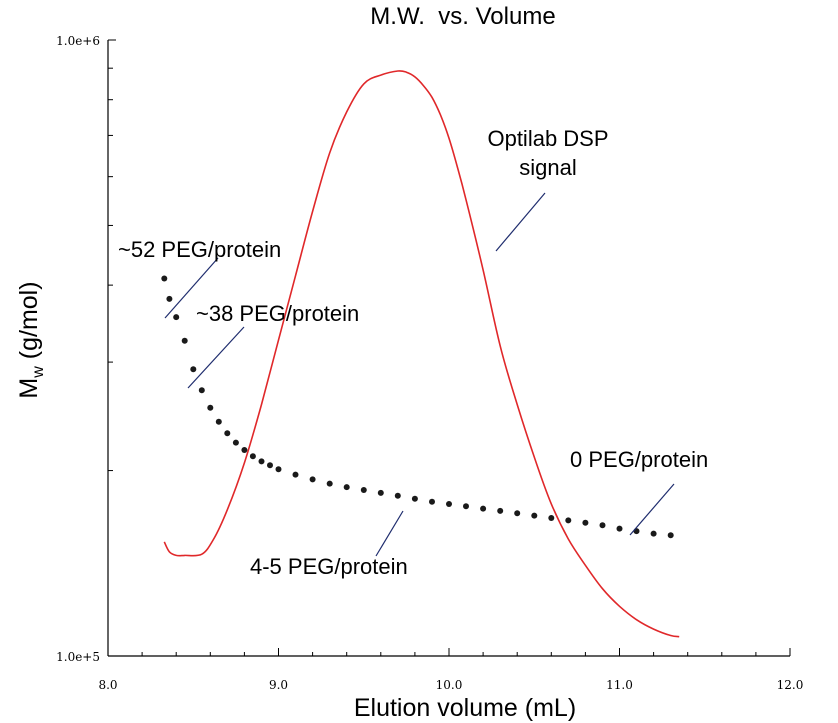  Describe the element at coordinates (462, 16) in the screenshot. I see `chart-title: M.W. vs. Volume` at that location.